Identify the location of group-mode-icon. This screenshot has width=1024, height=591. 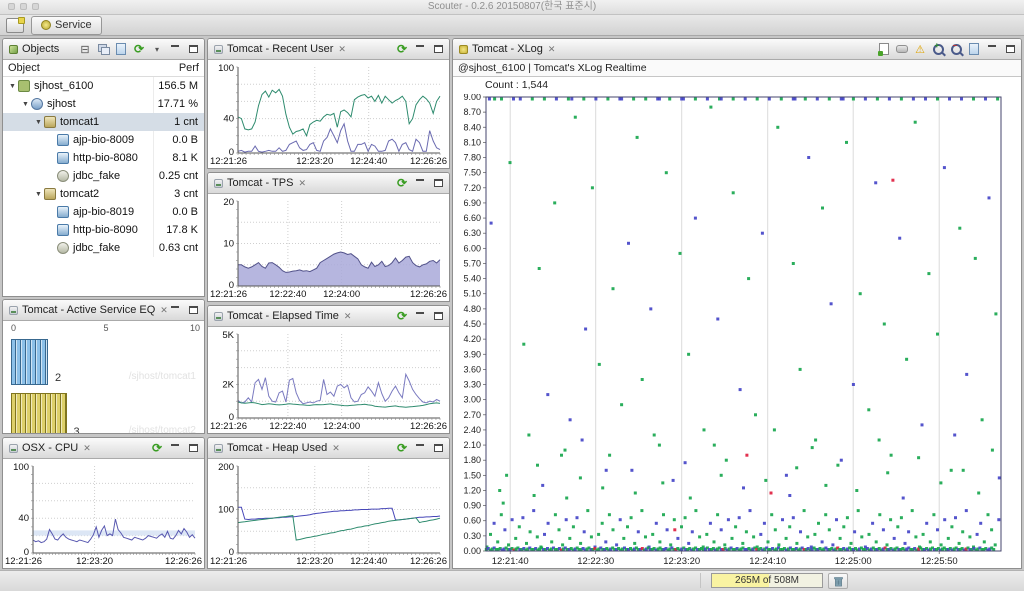
(103, 49).